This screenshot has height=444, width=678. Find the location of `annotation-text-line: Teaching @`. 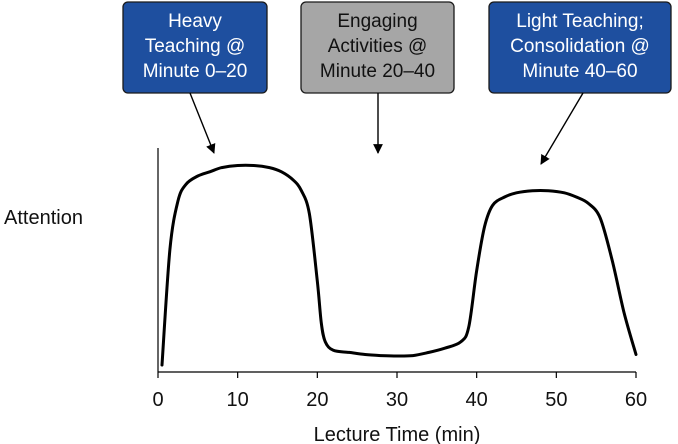

annotation-text-line: Teaching @ is located at coordinates (195, 46).